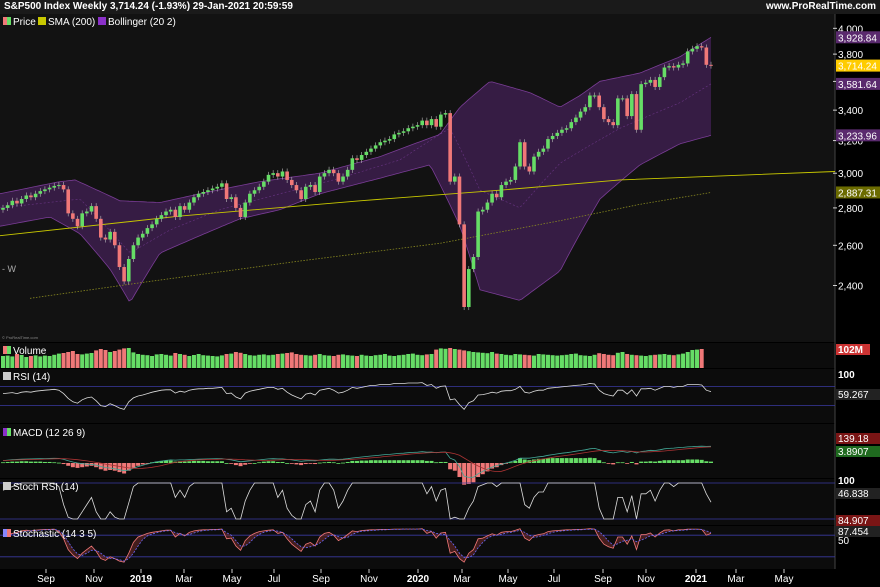  What do you see at coordinates (857, 136) in the screenshot?
I see `price-marker-label: 3,233.96` at bounding box center [857, 136].